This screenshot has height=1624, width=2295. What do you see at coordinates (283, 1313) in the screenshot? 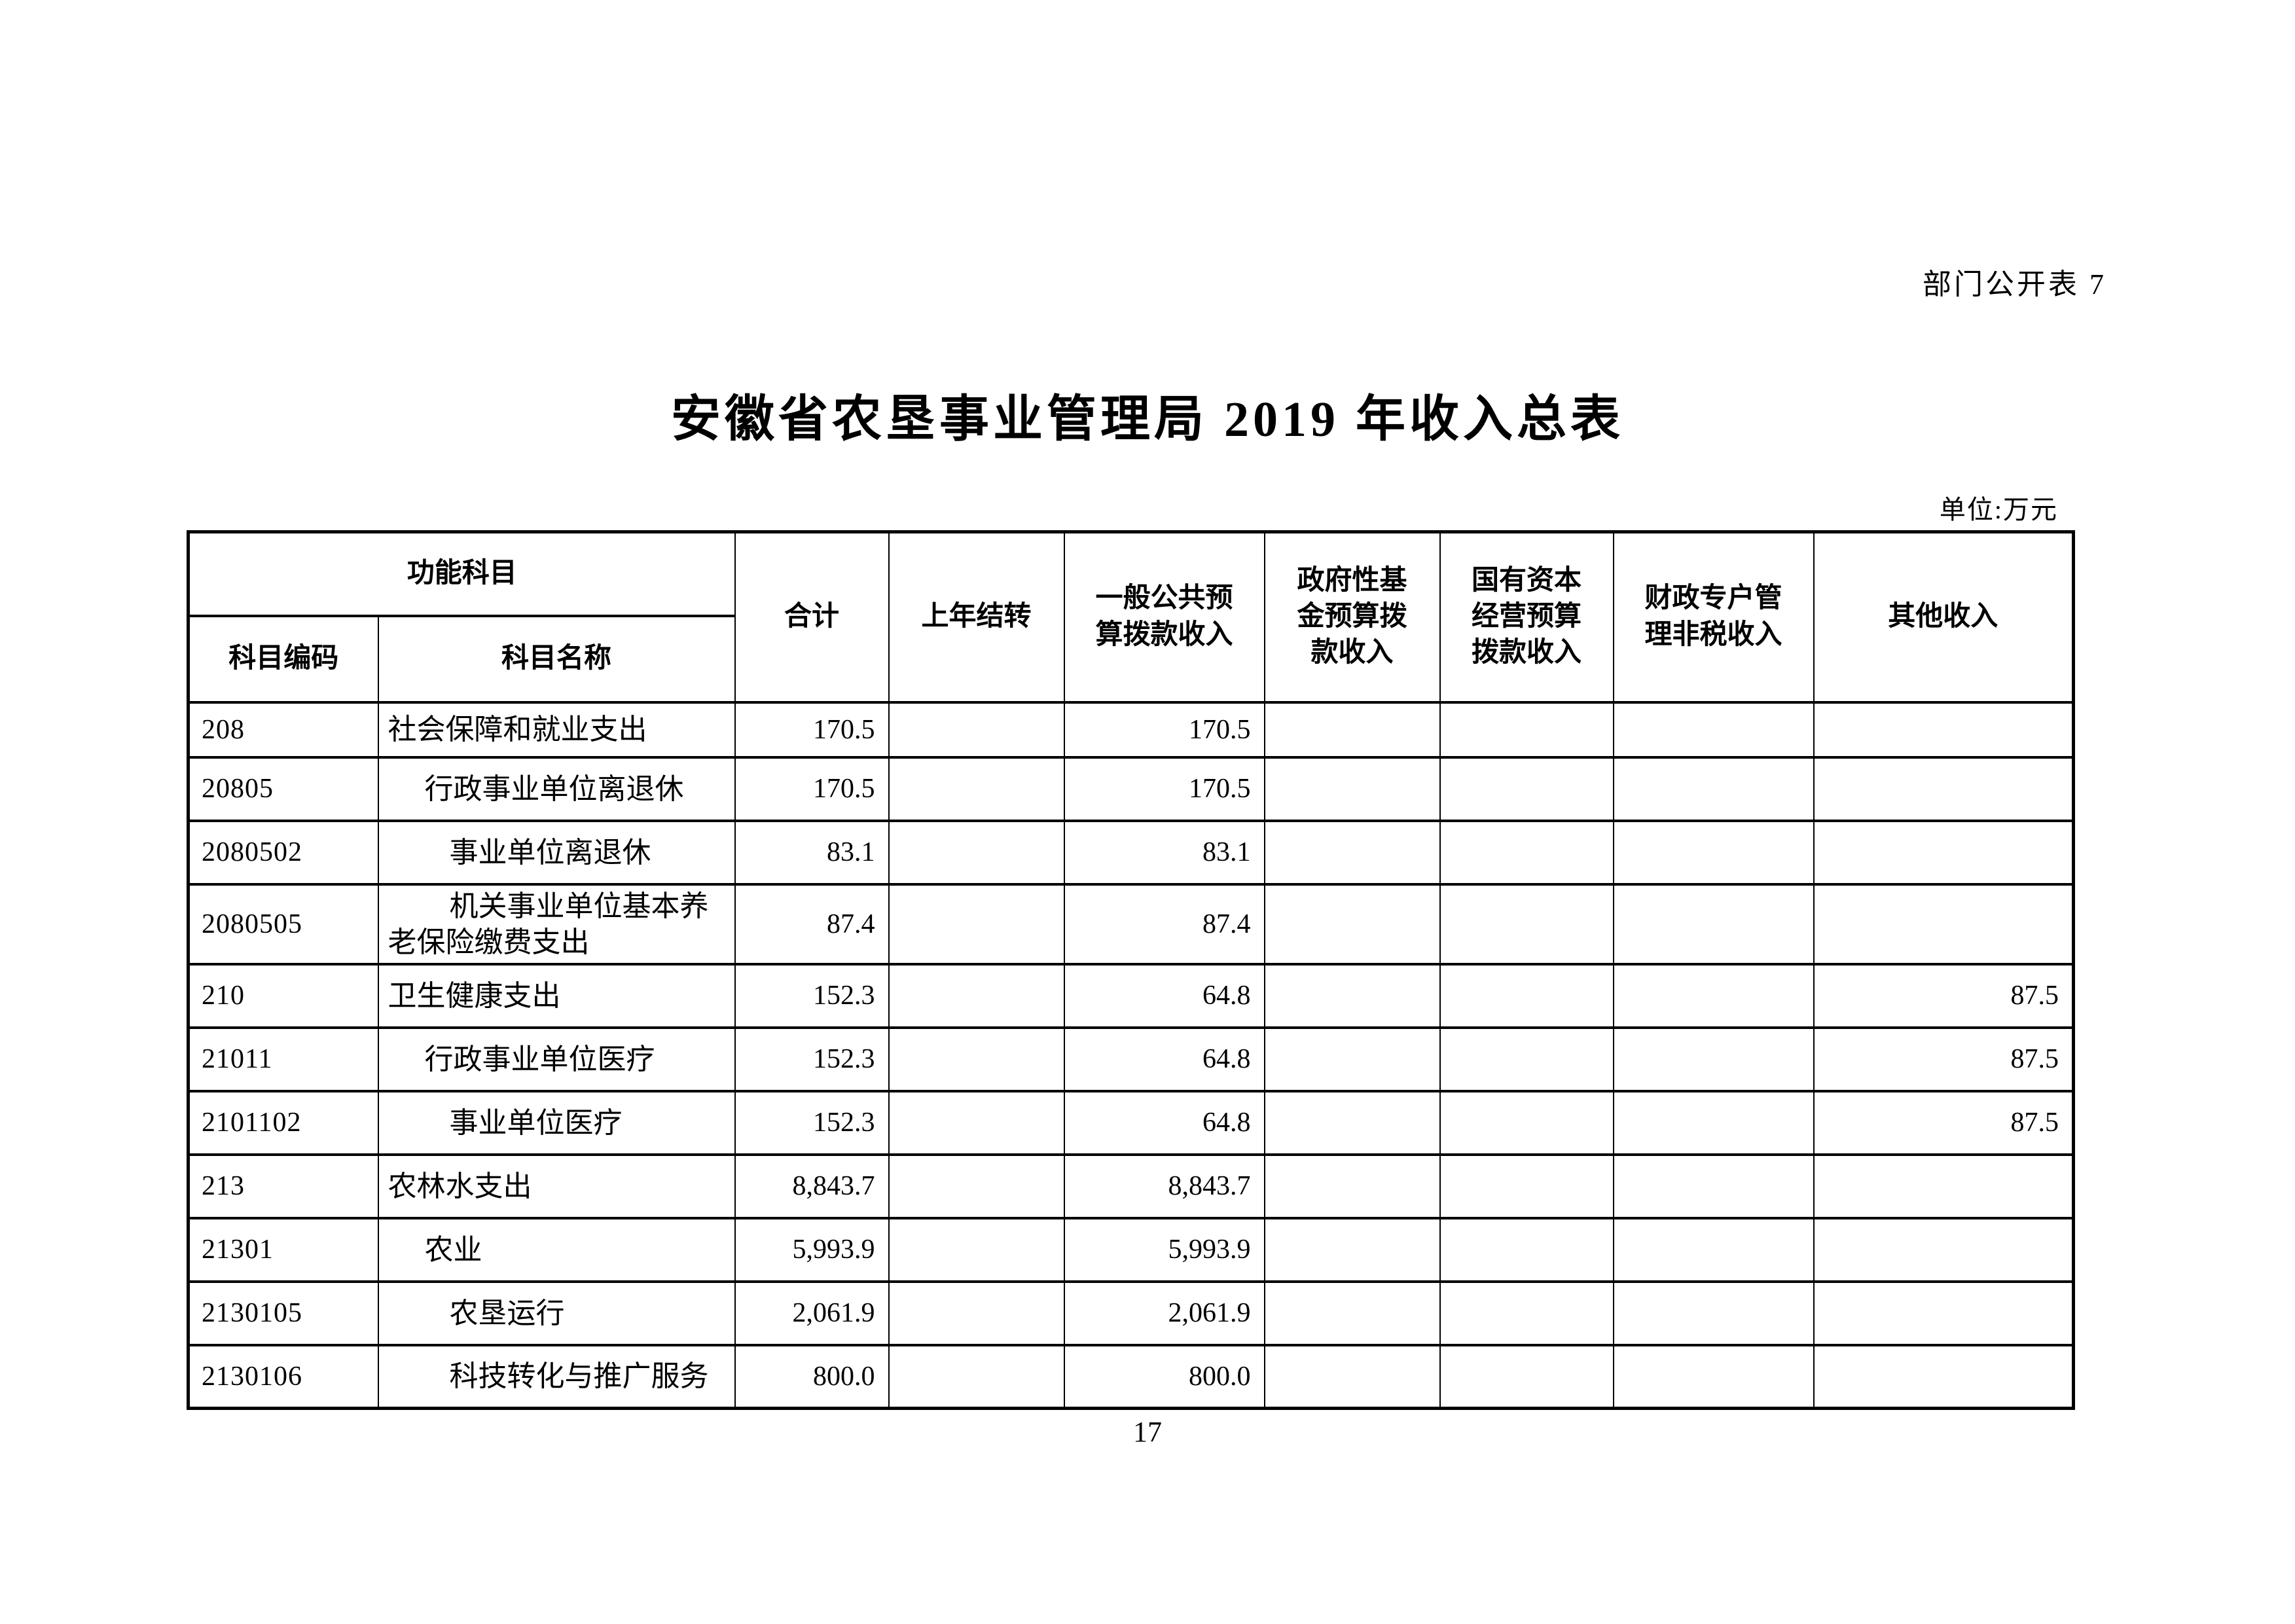
I see `cell-code: 2130105` at bounding box center [283, 1313].